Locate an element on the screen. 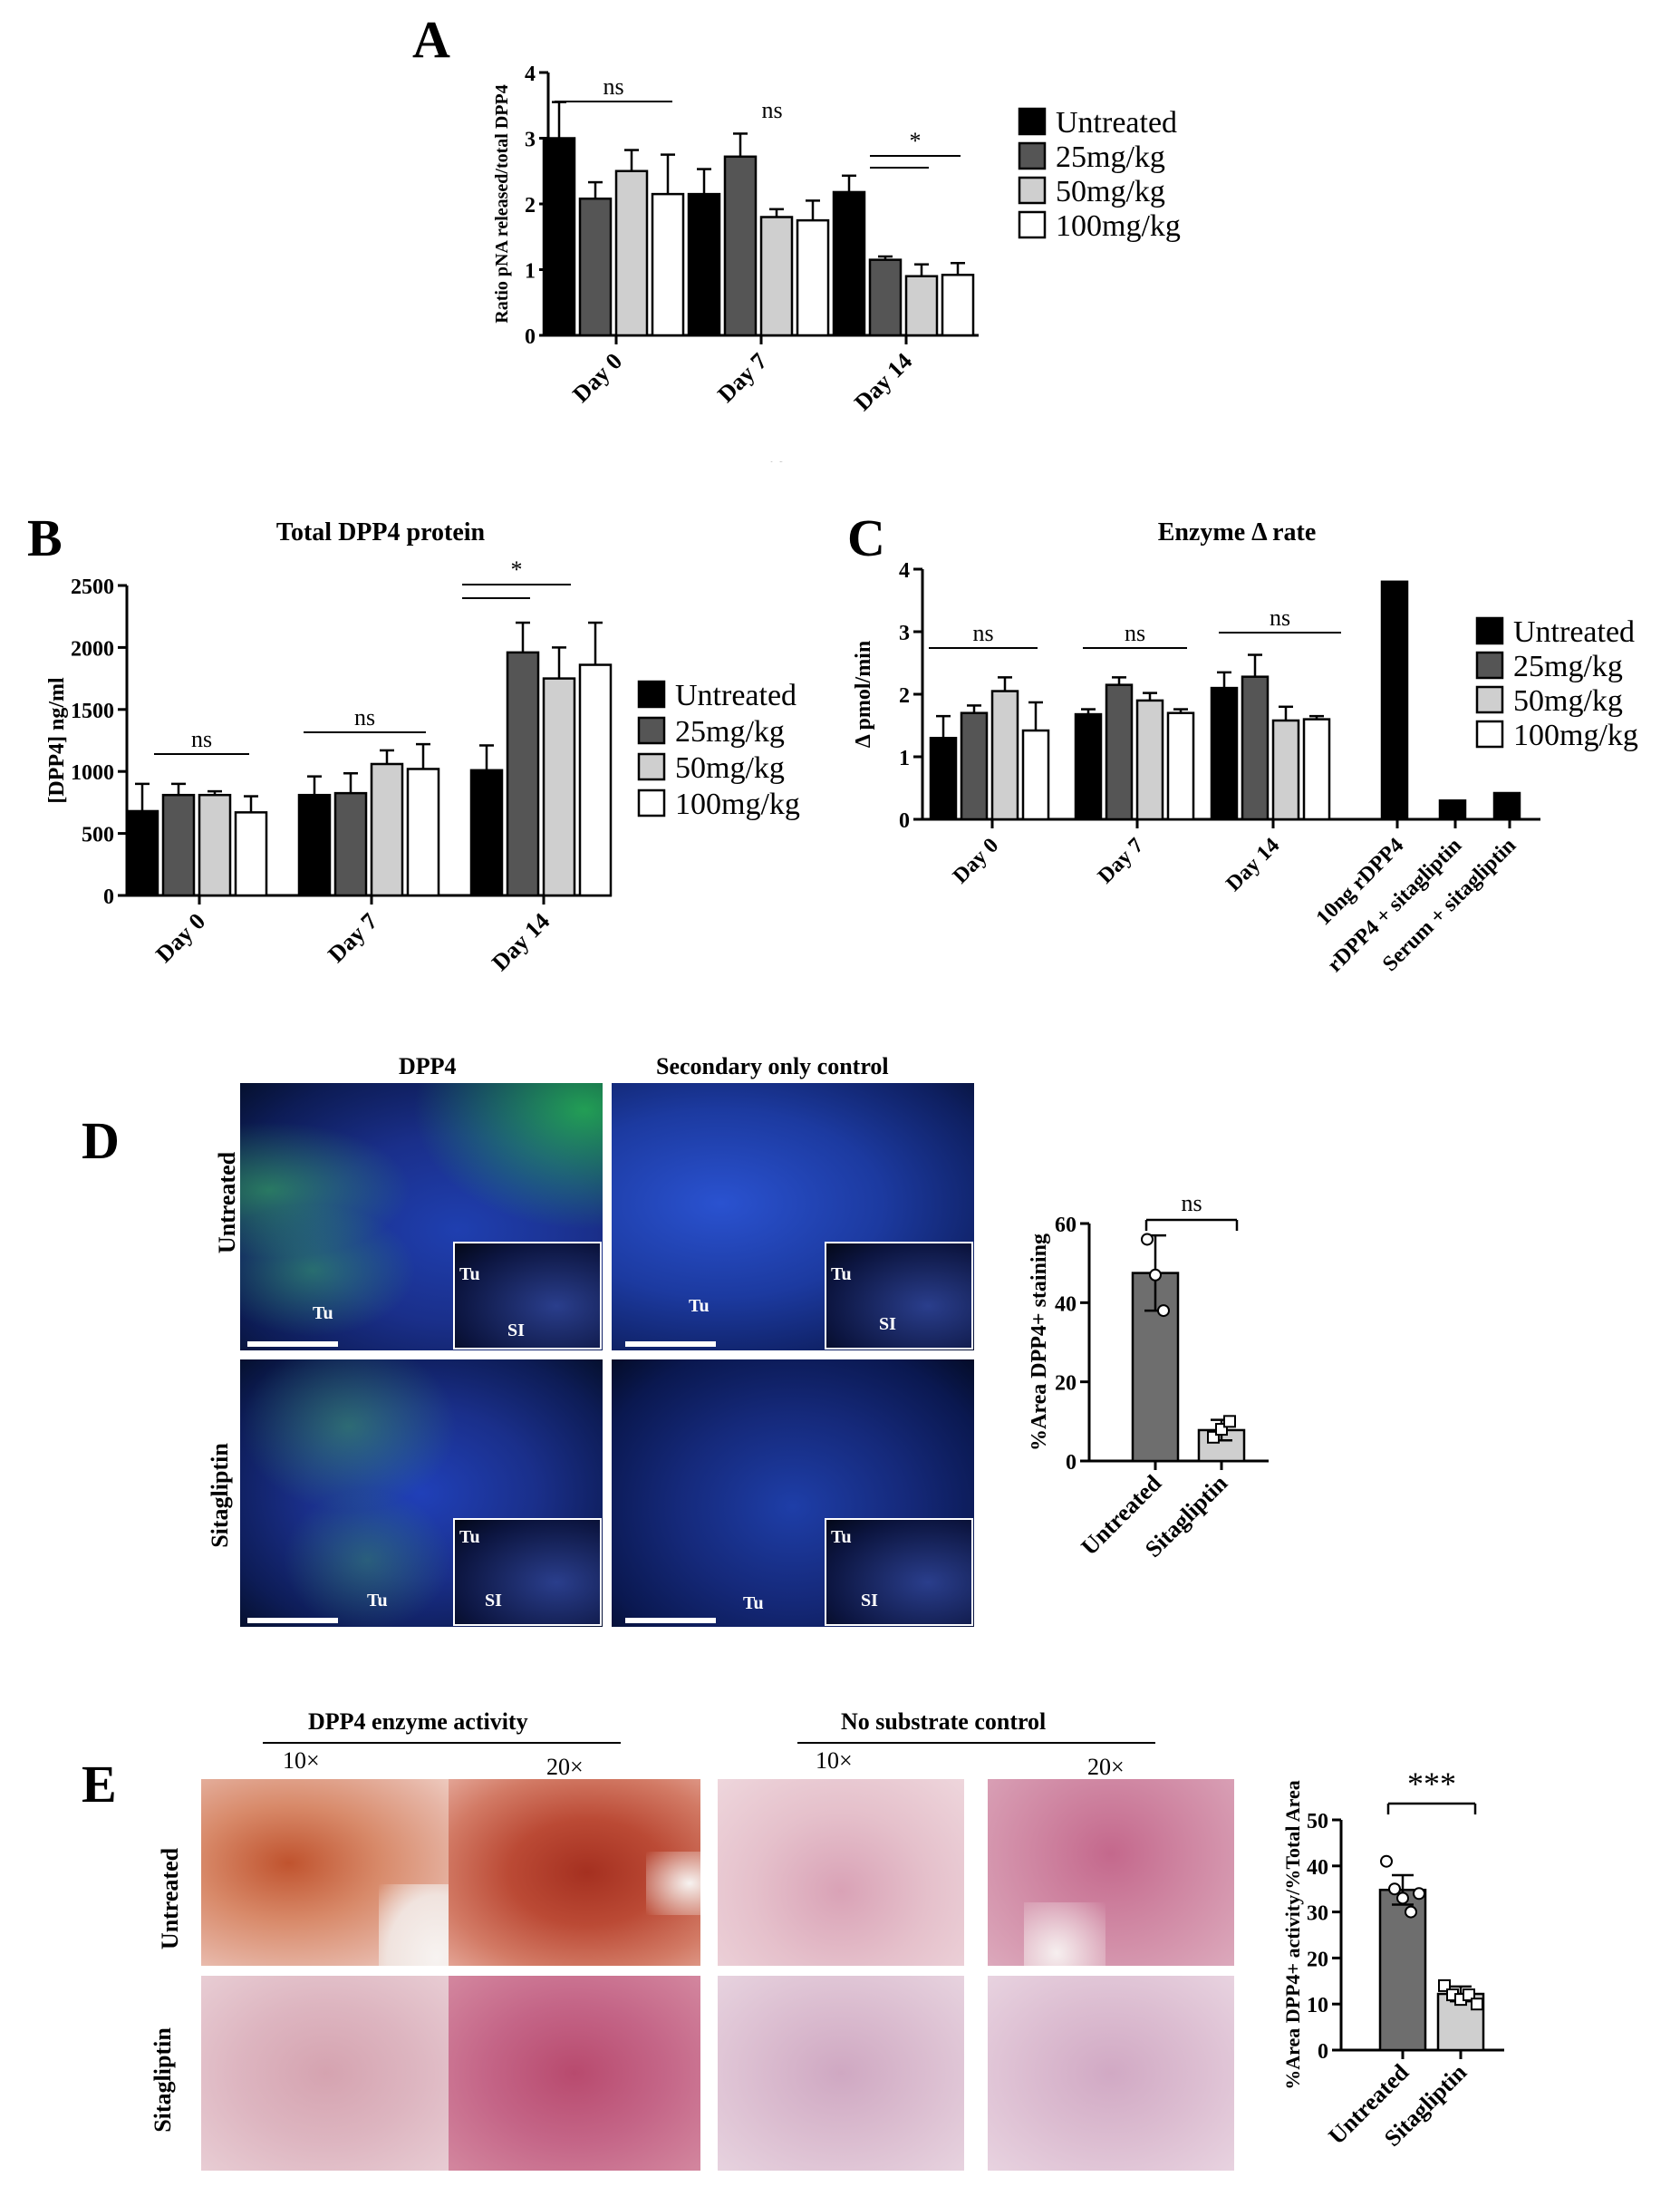 The height and width of the screenshot is (2196, 1680). y-tick-label: 10 is located at coordinates (1318, 2005).